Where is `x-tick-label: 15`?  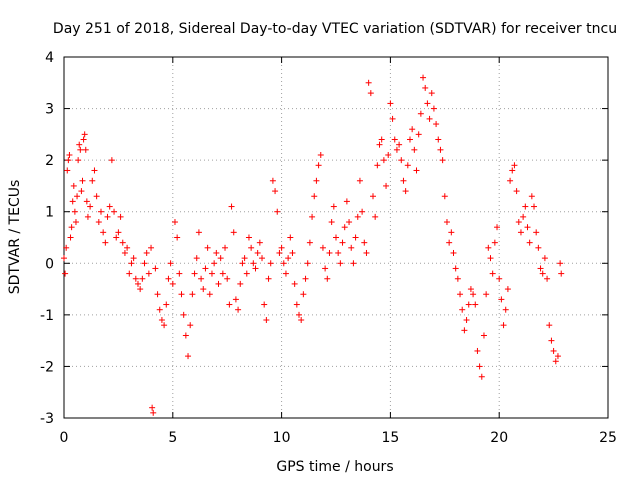 x-tick-label: 15 is located at coordinates (390, 438).